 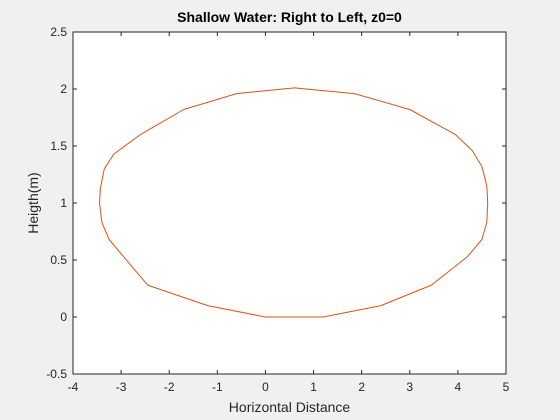 What do you see at coordinates (361, 387) in the screenshot?
I see `x-tick-label: 2` at bounding box center [361, 387].